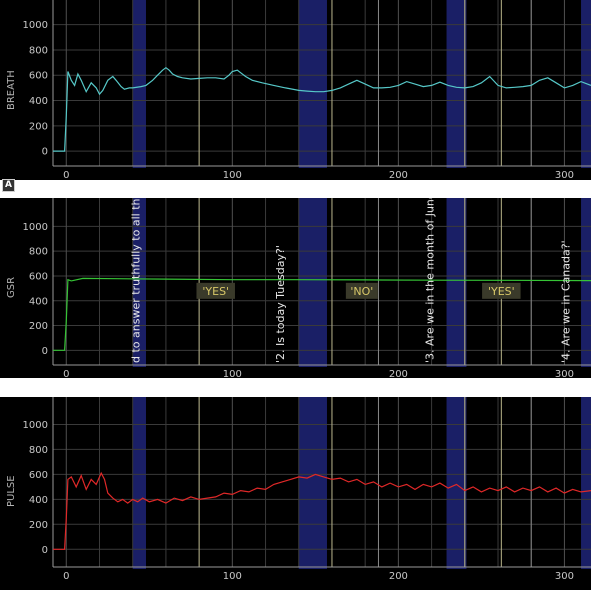 Image resolution: width=591 pixels, height=590 pixels. Describe the element at coordinates (11, 287) in the screenshot. I see `gsr-axis-label: GSR` at that location.